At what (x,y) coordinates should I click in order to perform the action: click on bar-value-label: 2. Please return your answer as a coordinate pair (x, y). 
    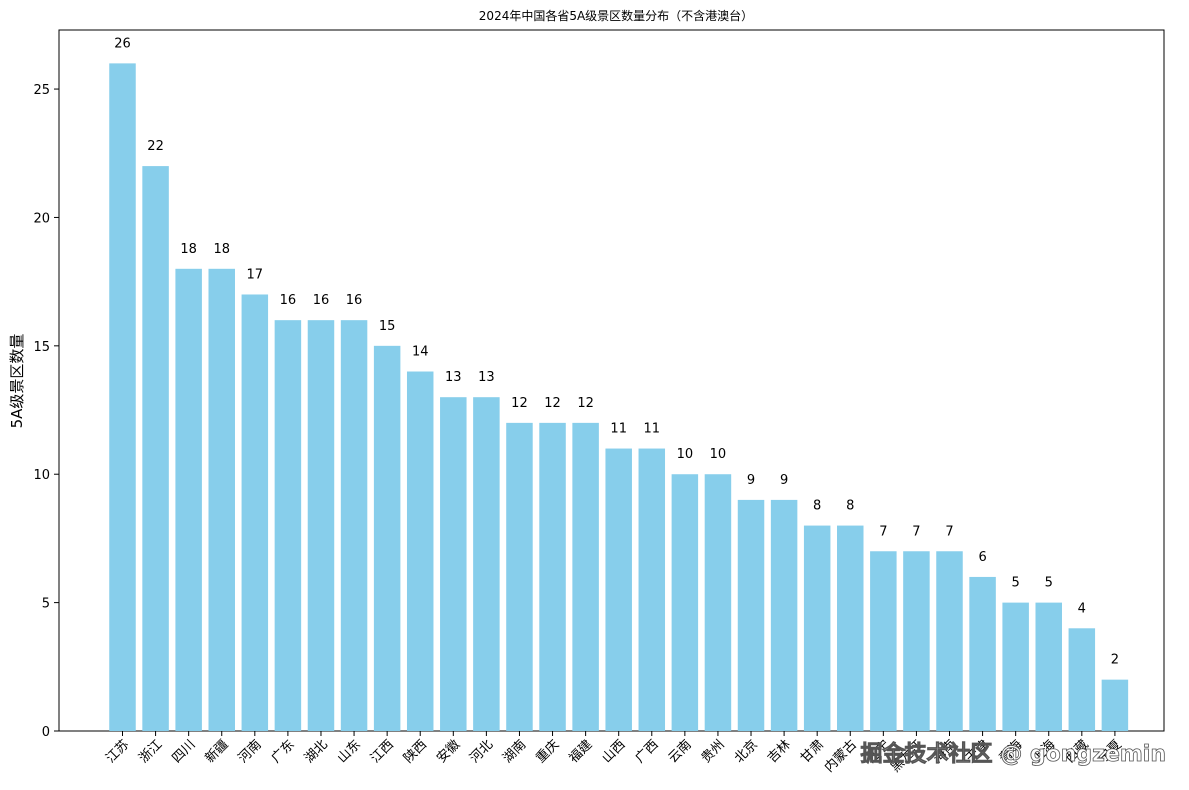
    Looking at the image, I should click on (1115, 660).